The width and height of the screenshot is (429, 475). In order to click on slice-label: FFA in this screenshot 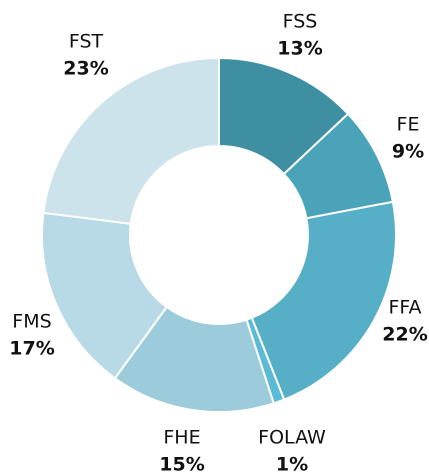, I will do `click(404, 308)`.